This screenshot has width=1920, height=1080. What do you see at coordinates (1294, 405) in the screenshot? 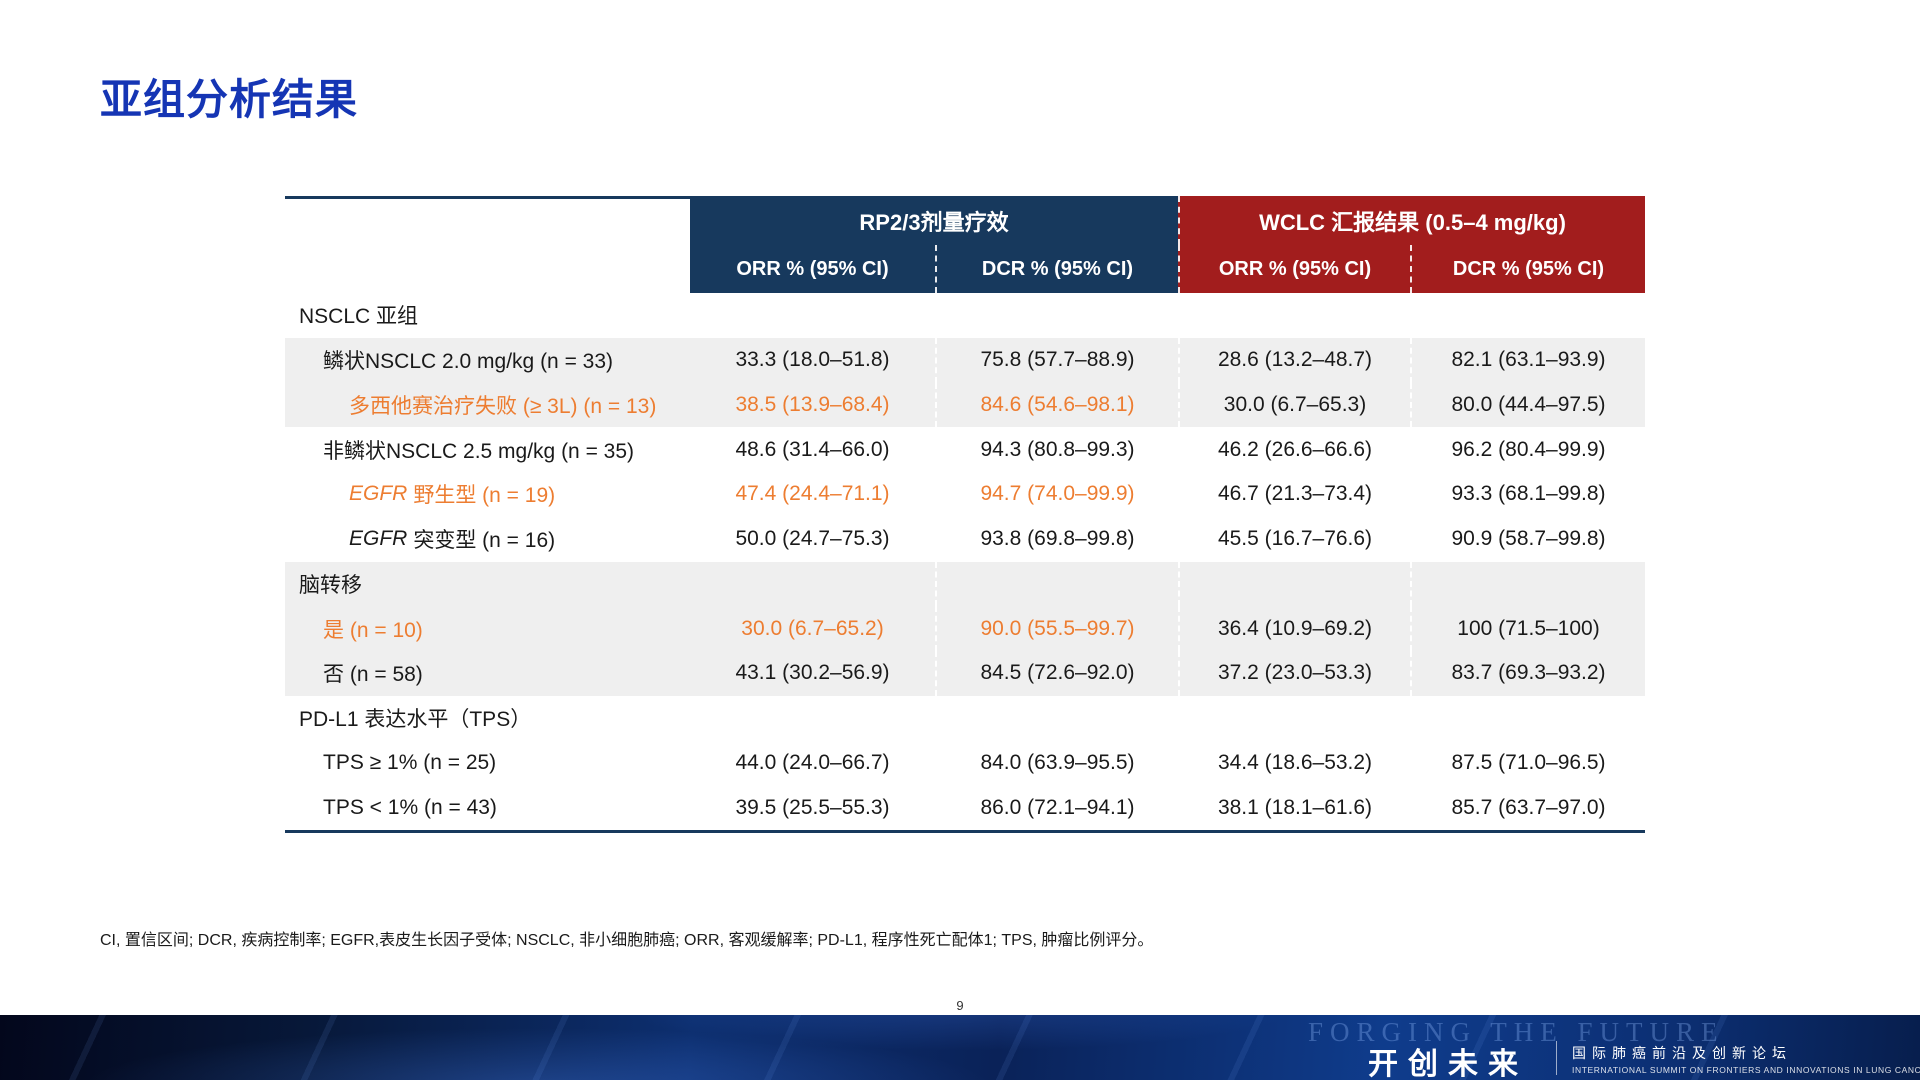
I see `value-cell: 30.0 (6.7–65.3)` at bounding box center [1294, 405].